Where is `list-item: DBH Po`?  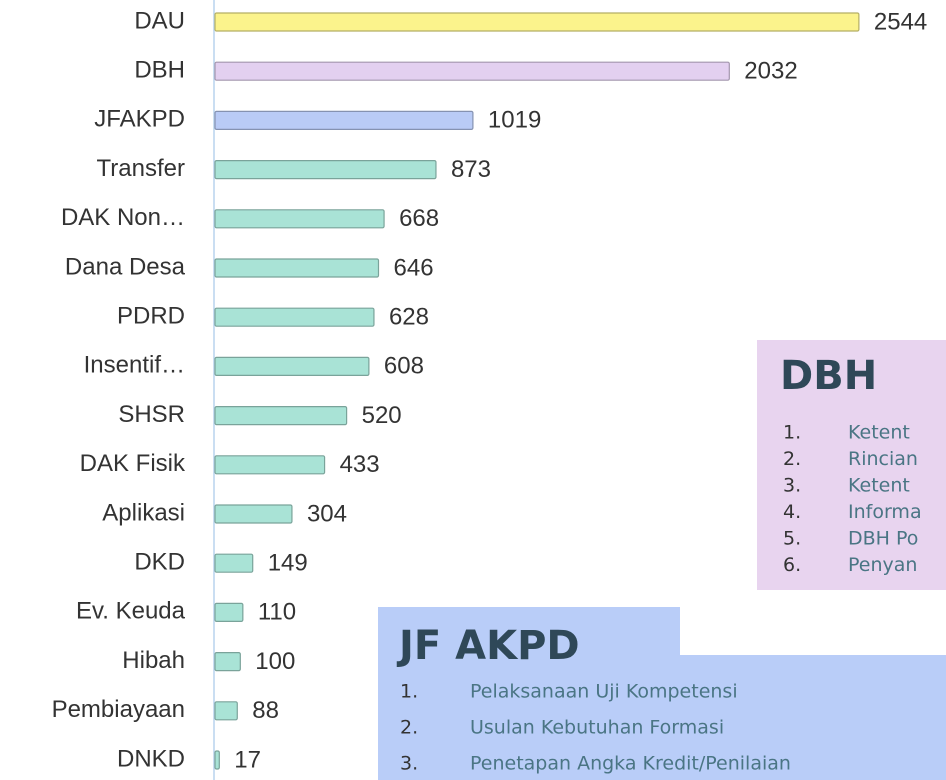 list-item: DBH Po is located at coordinates (883, 539).